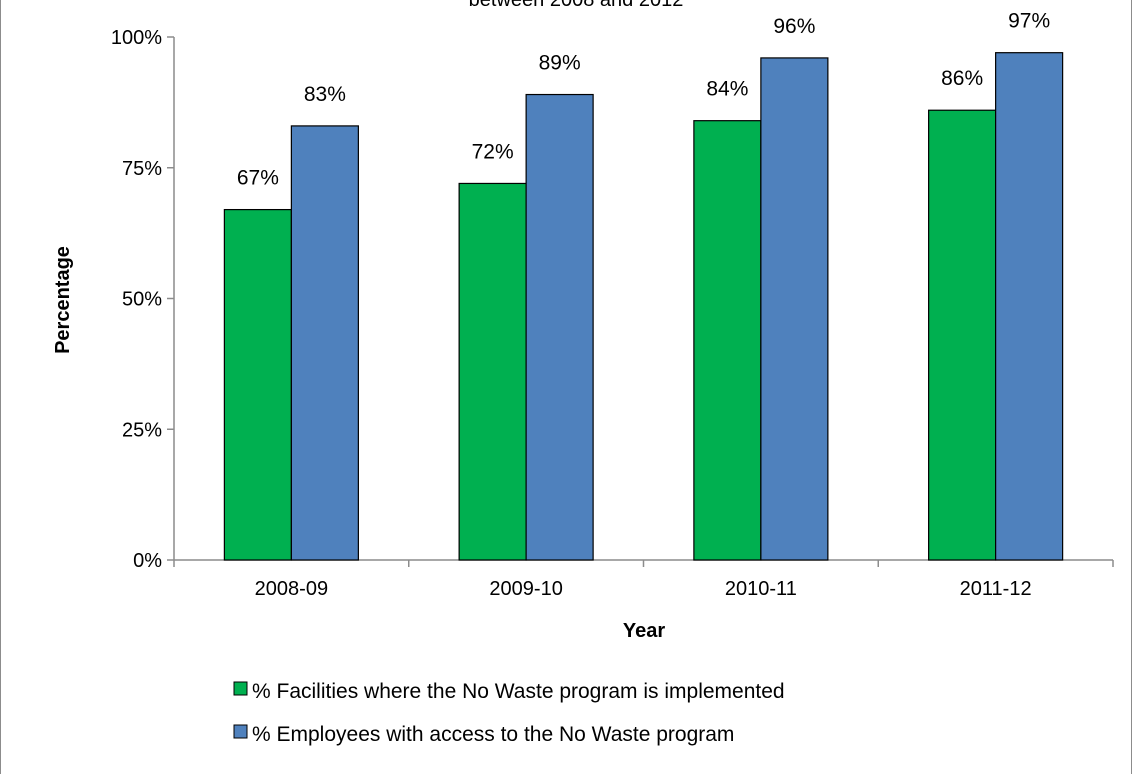  Describe the element at coordinates (142, 169) in the screenshot. I see `y-tick-label: 75%` at that location.